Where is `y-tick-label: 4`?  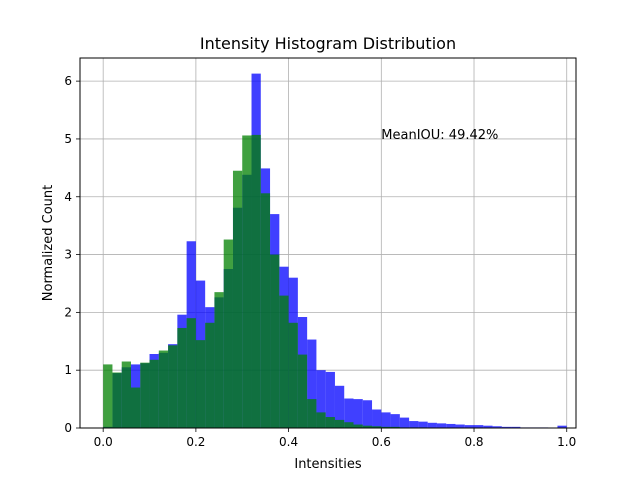 y-tick-label: 4 is located at coordinates (68, 197).